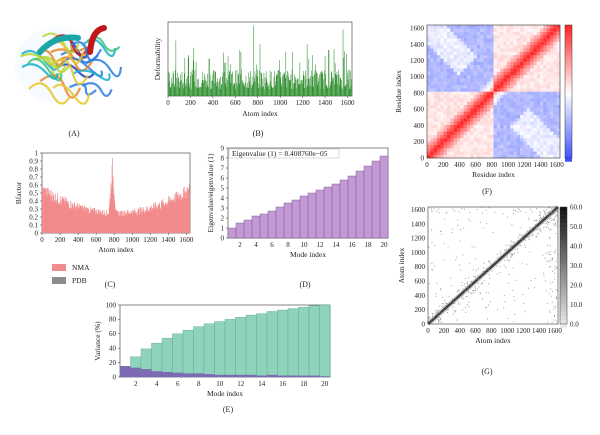 The height and width of the screenshot is (435, 600). What do you see at coordinates (228, 409) in the screenshot?
I see `panel-e-caption: (E)` at bounding box center [228, 409].